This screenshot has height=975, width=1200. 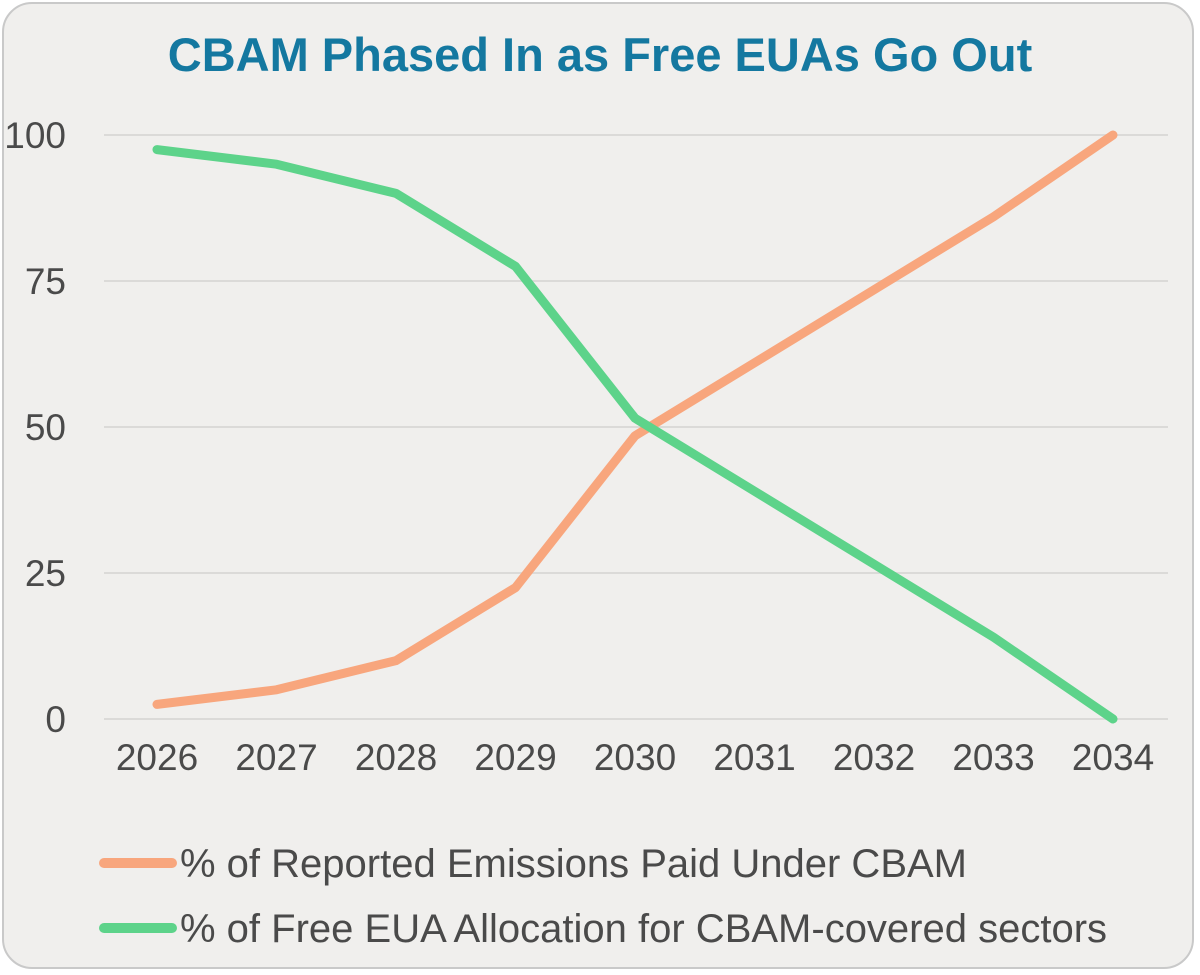 What do you see at coordinates (396, 757) in the screenshot?
I see `x-tick-label: 2028` at bounding box center [396, 757].